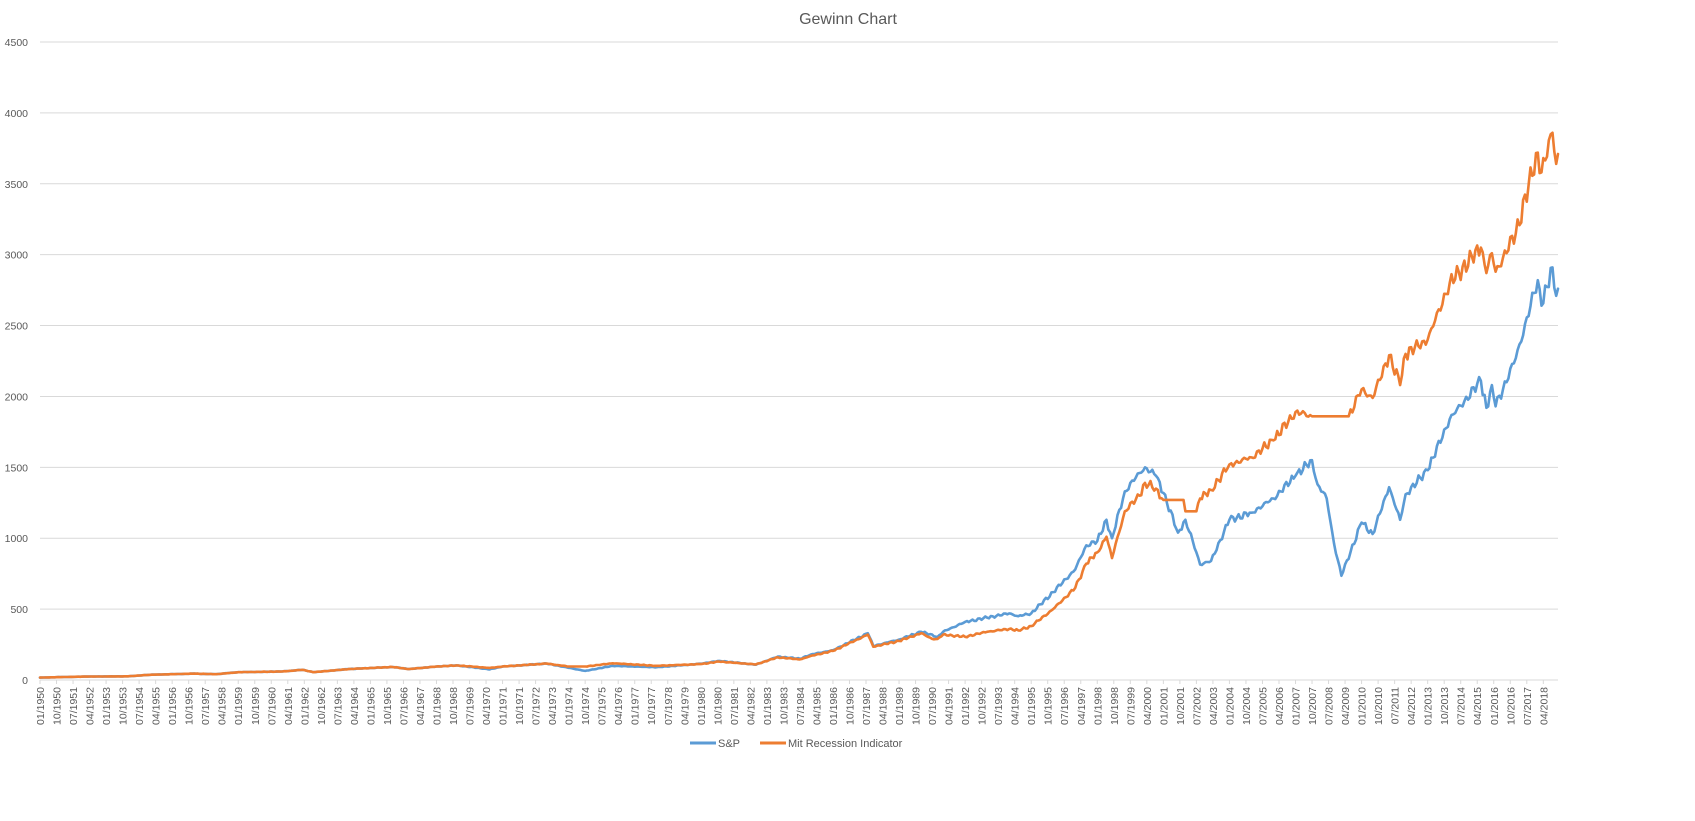  What do you see at coordinates (1197, 706) in the screenshot?
I see `x-tick-label: 07/2002` at bounding box center [1197, 706].